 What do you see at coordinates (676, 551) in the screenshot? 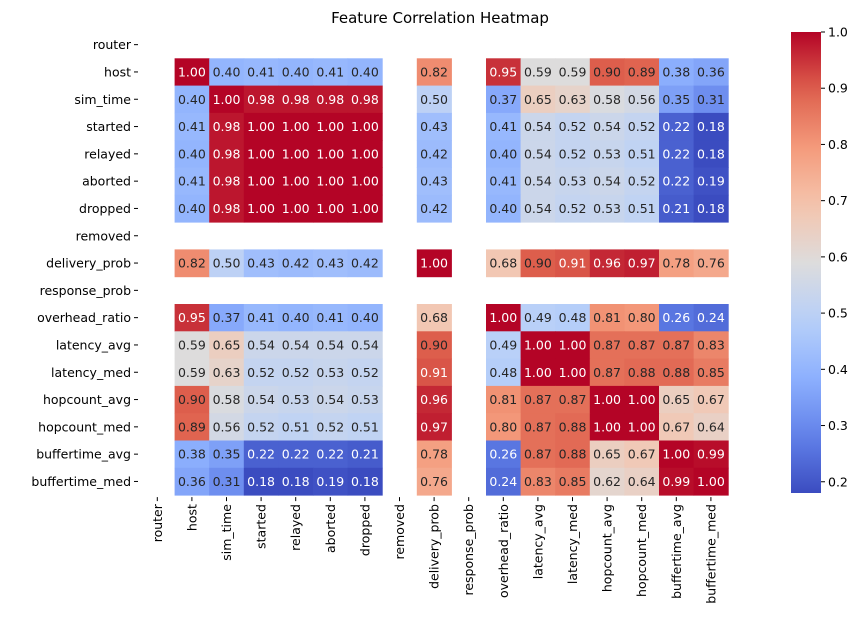
I see `x-tick-label: buffertime_avg` at bounding box center [676, 551].